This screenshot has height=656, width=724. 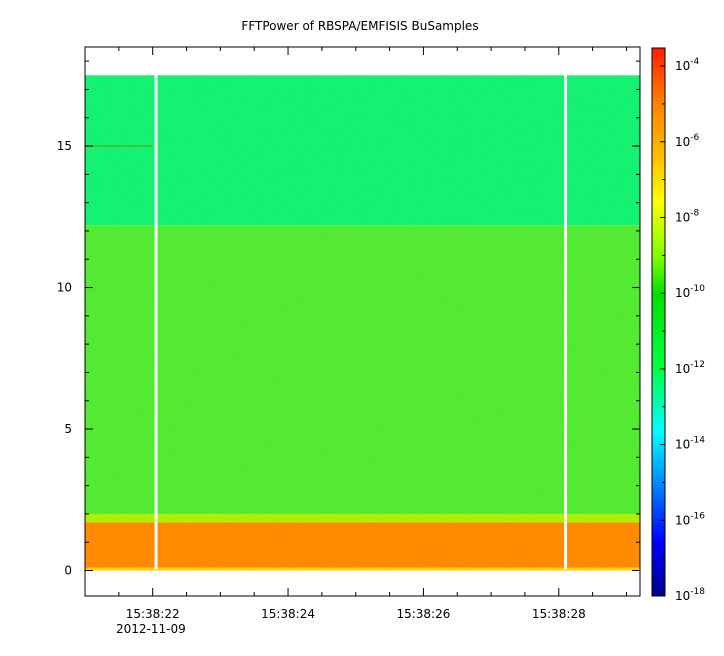 I want to click on colorbar-tick-label: 10⁻⁴, so click(x=687, y=65).